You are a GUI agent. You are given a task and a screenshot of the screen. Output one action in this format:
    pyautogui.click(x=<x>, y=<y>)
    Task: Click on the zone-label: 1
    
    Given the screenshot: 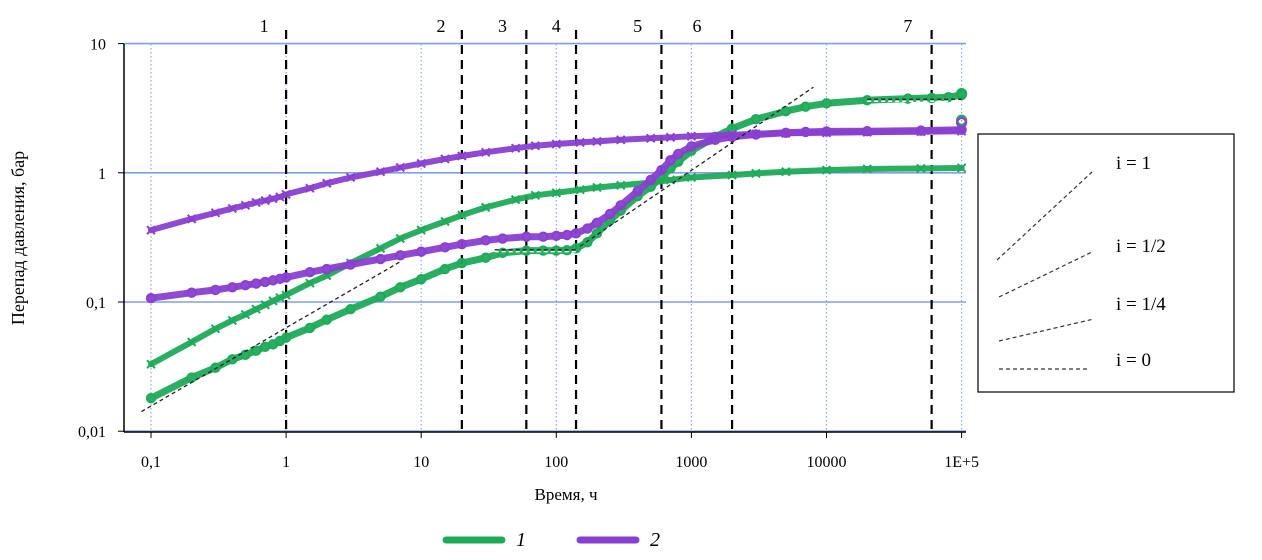 What is the action you would take?
    pyautogui.click(x=264, y=26)
    